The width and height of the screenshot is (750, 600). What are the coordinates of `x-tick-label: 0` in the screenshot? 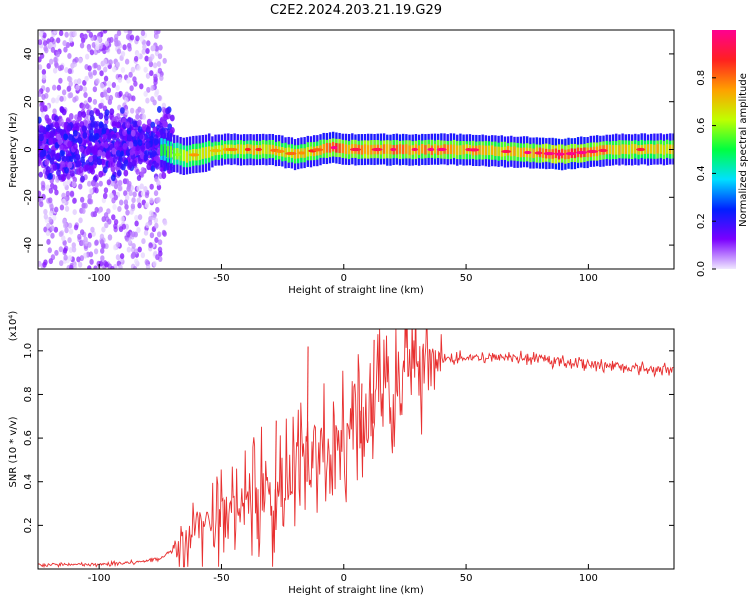 It's located at (344, 578).